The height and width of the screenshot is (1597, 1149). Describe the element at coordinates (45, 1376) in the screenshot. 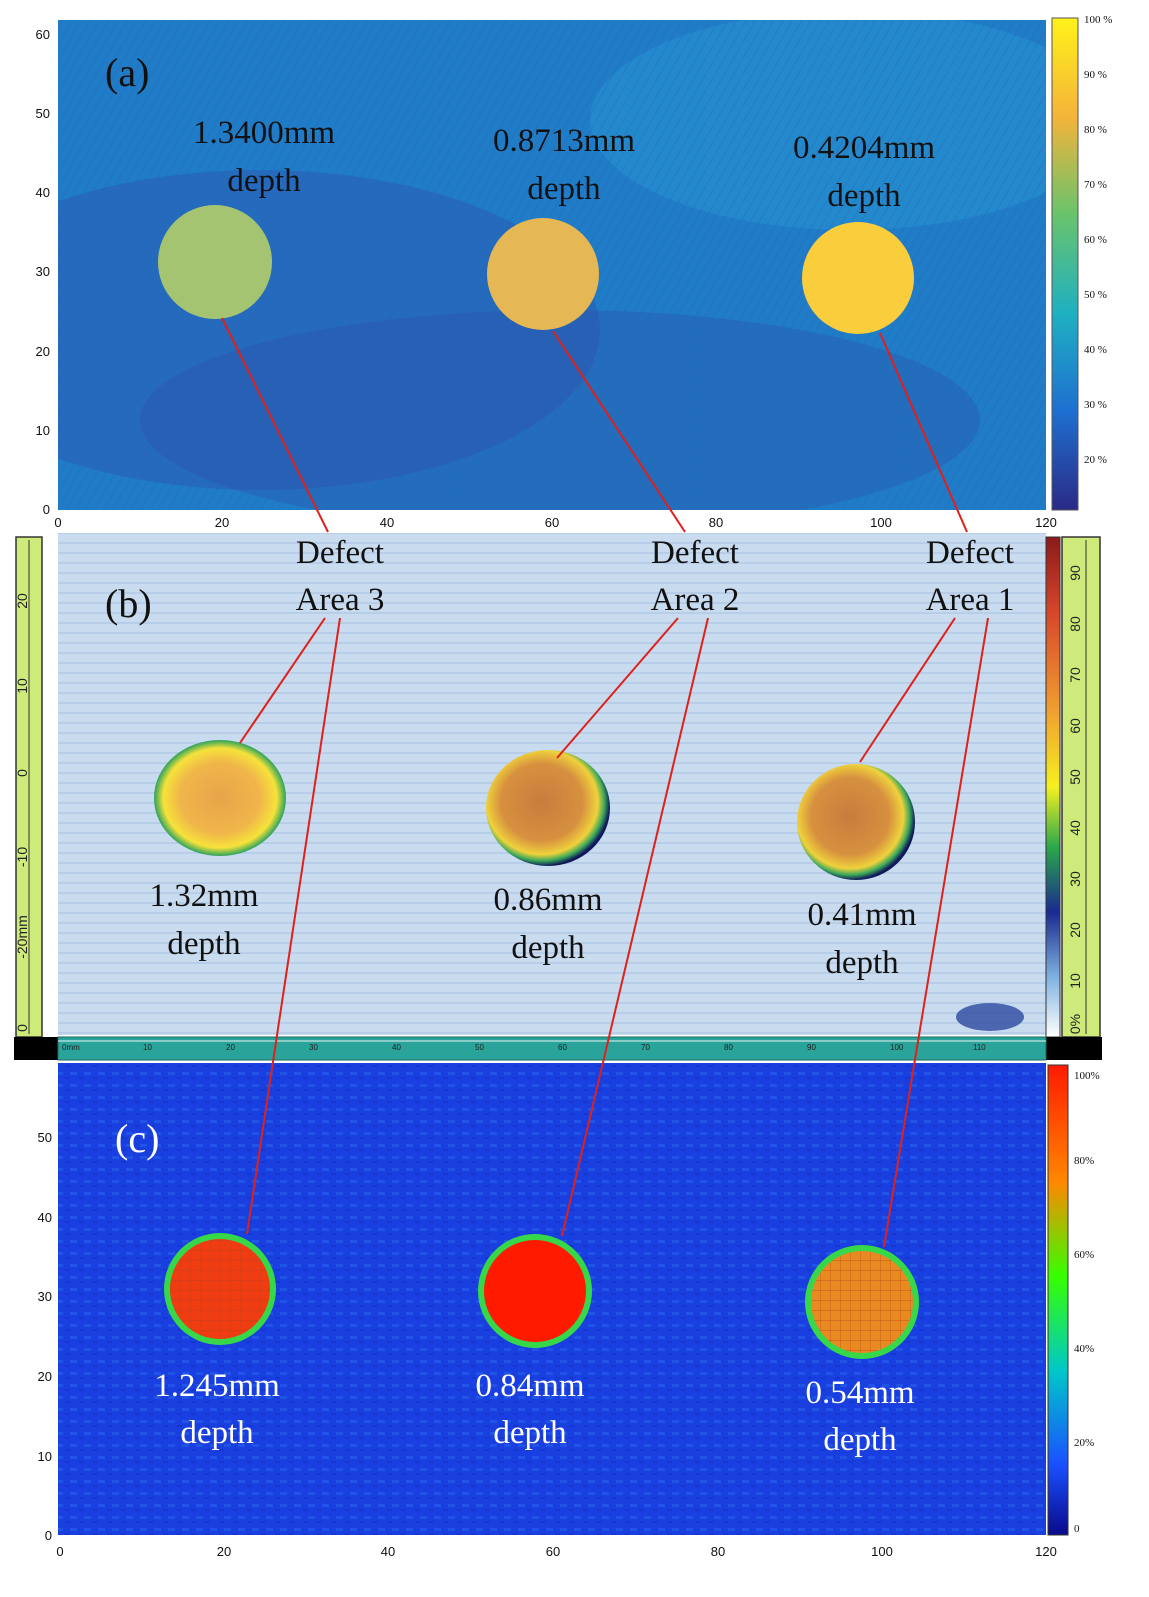

I see `panel-c-y-tick: 20` at that location.